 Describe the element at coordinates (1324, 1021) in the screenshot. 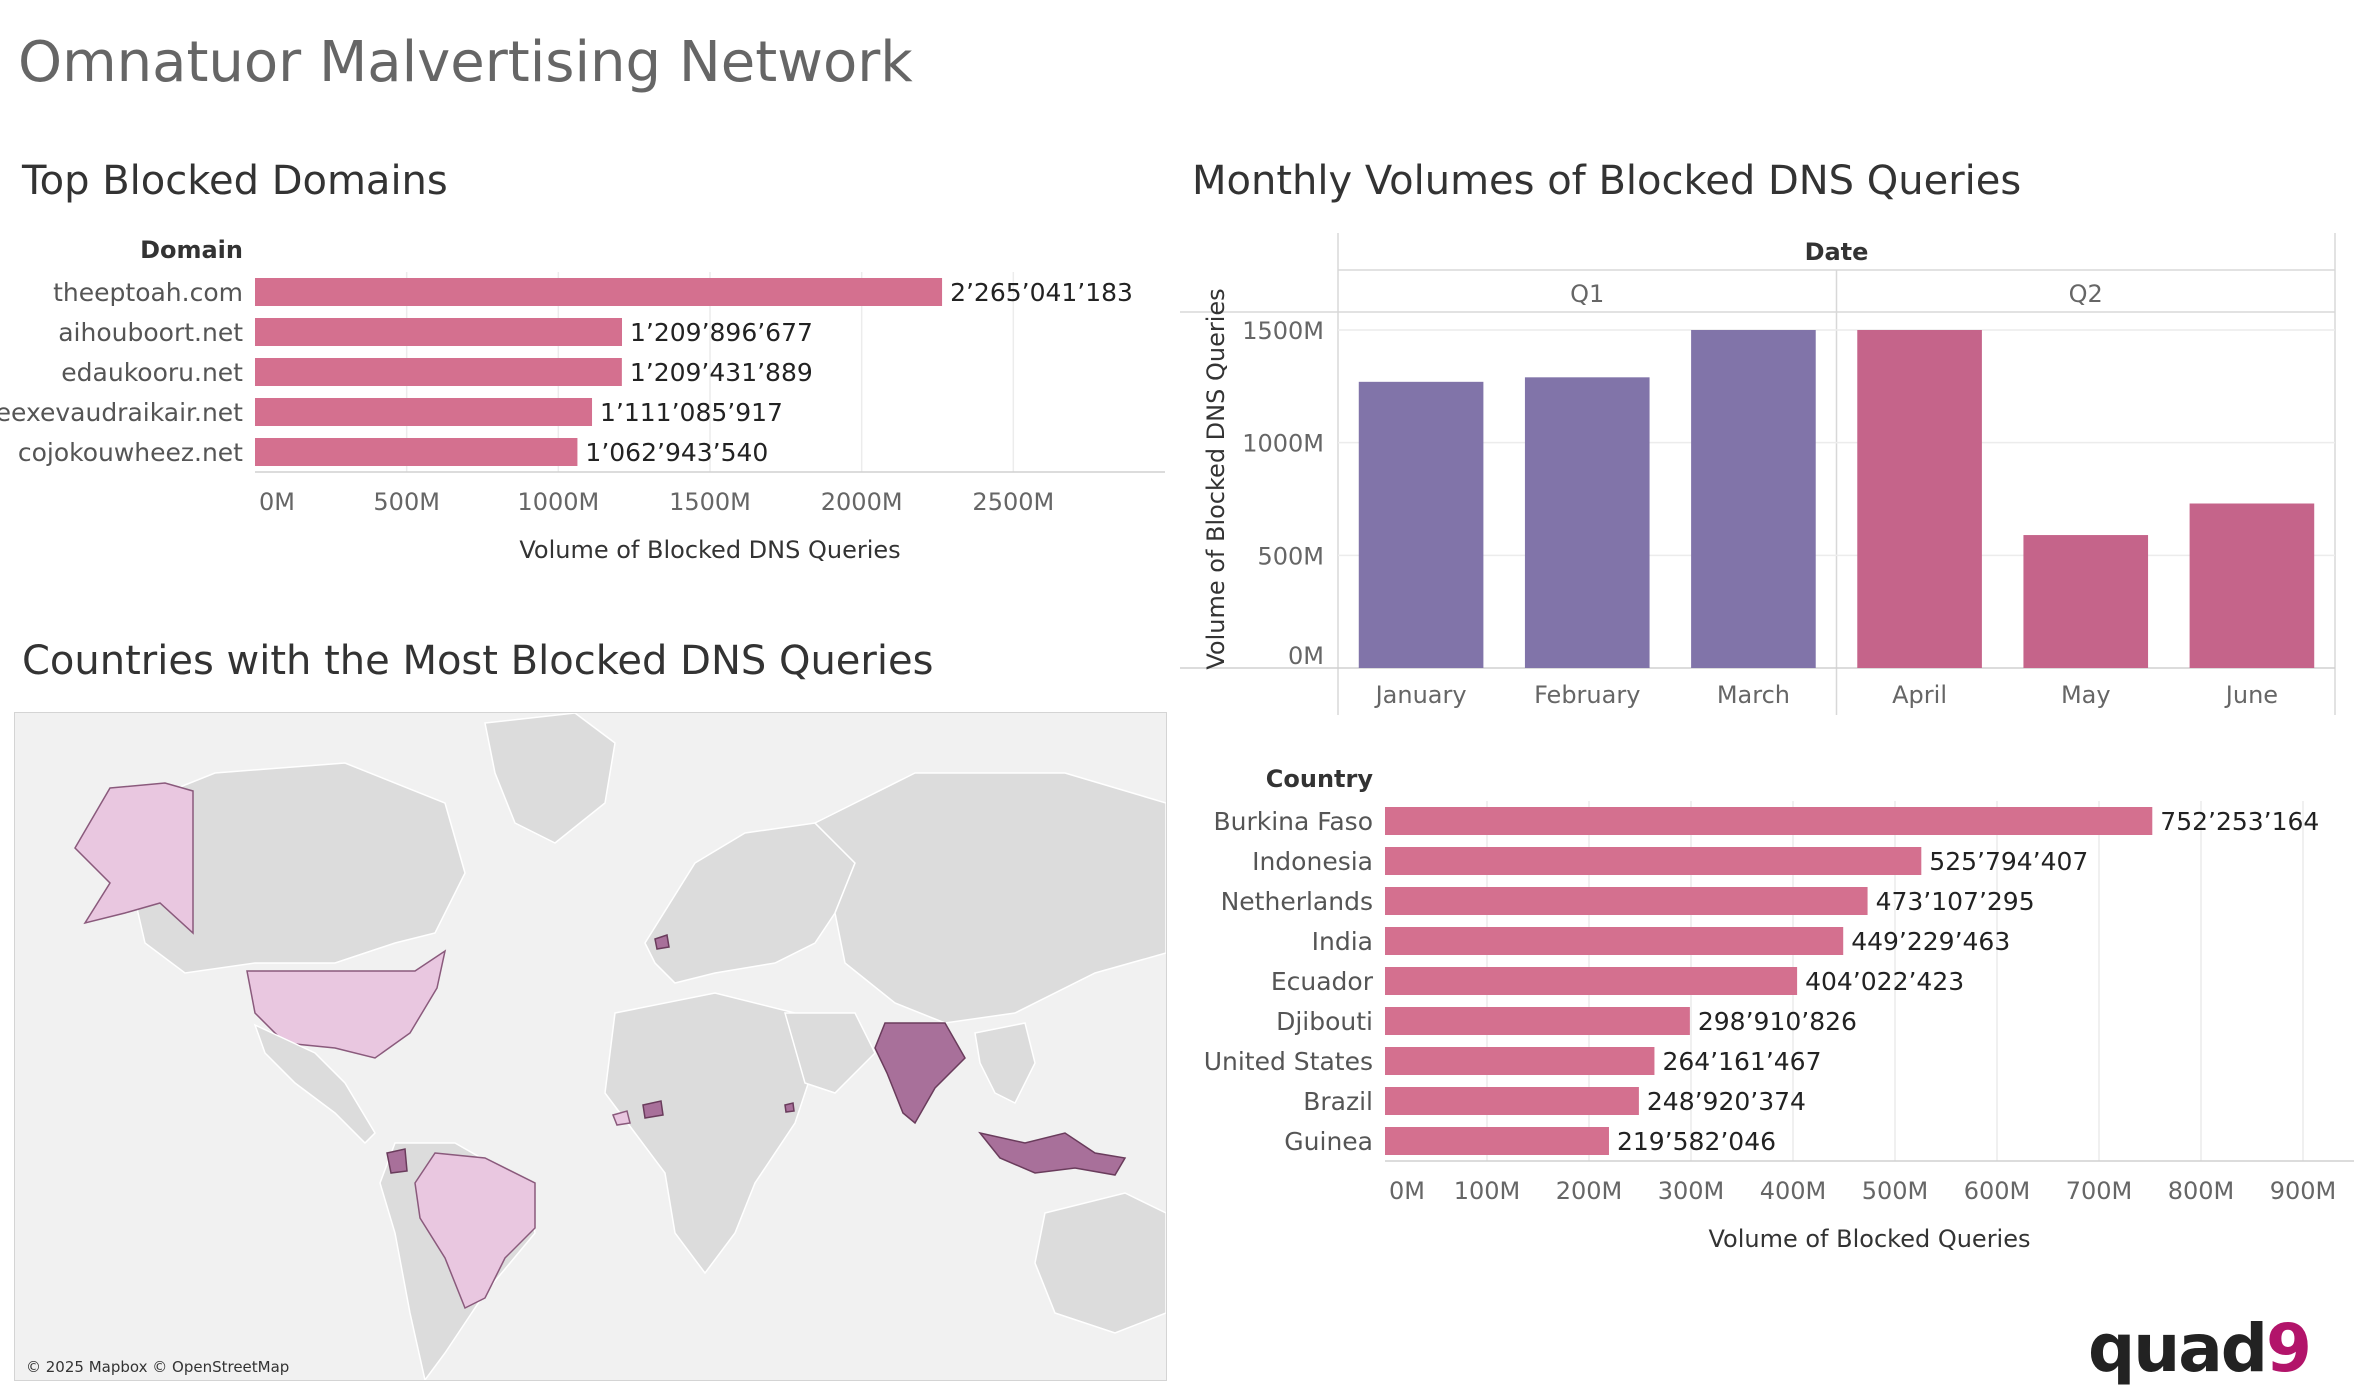

I see `category-label: Djibouti` at that location.